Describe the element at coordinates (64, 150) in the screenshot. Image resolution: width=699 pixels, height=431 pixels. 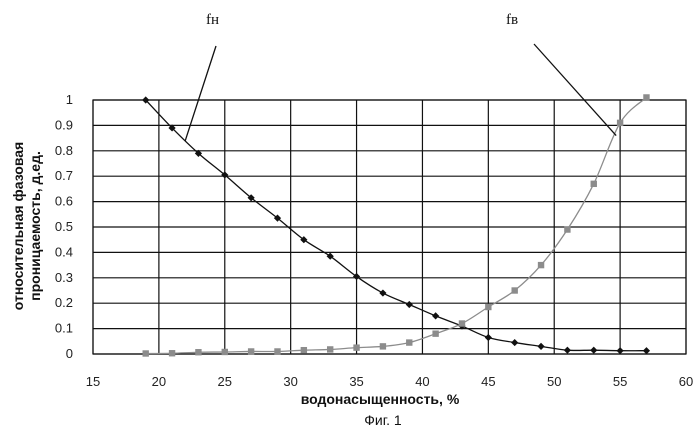
I see `y-tick-label: 0.8` at that location.